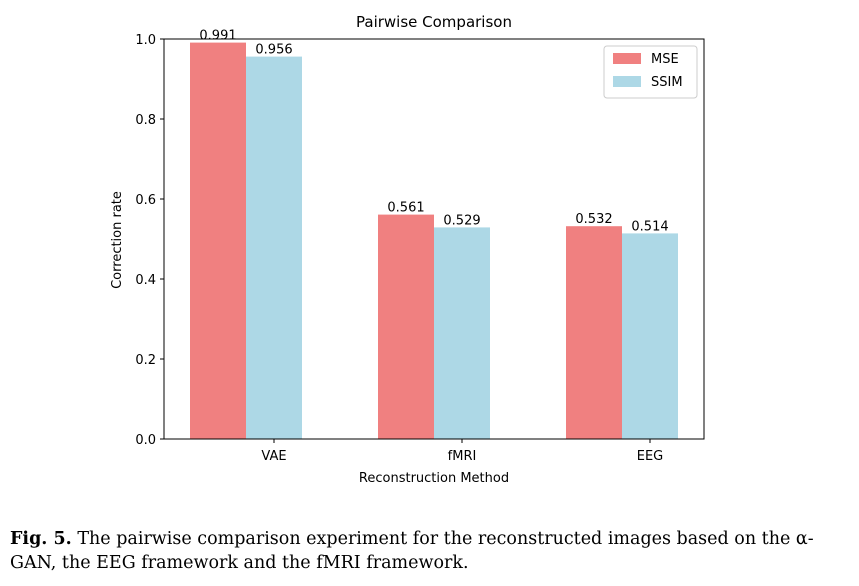  I want to click on chart-title: Pairwise Comparison, so click(434, 22).